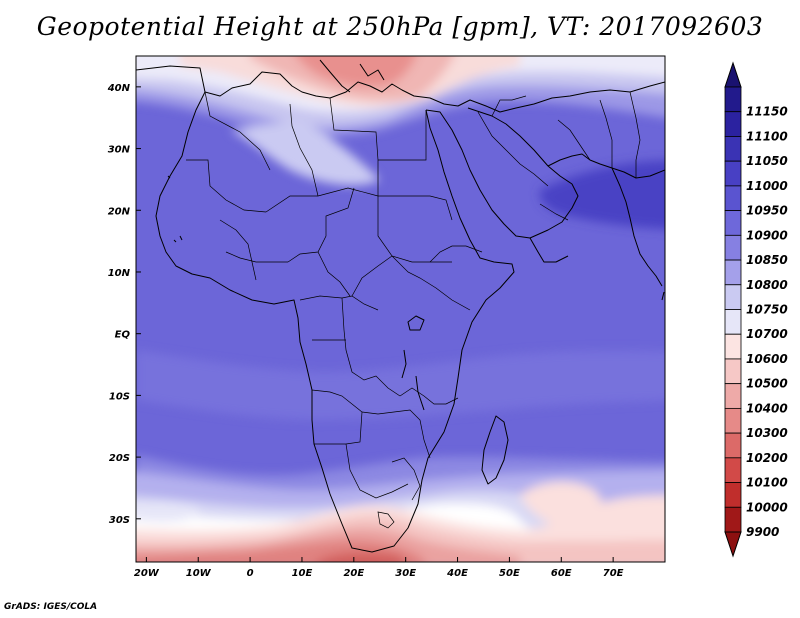  Describe the element at coordinates (405, 573) in the screenshot. I see `lon-tick-label: 30E` at that location.